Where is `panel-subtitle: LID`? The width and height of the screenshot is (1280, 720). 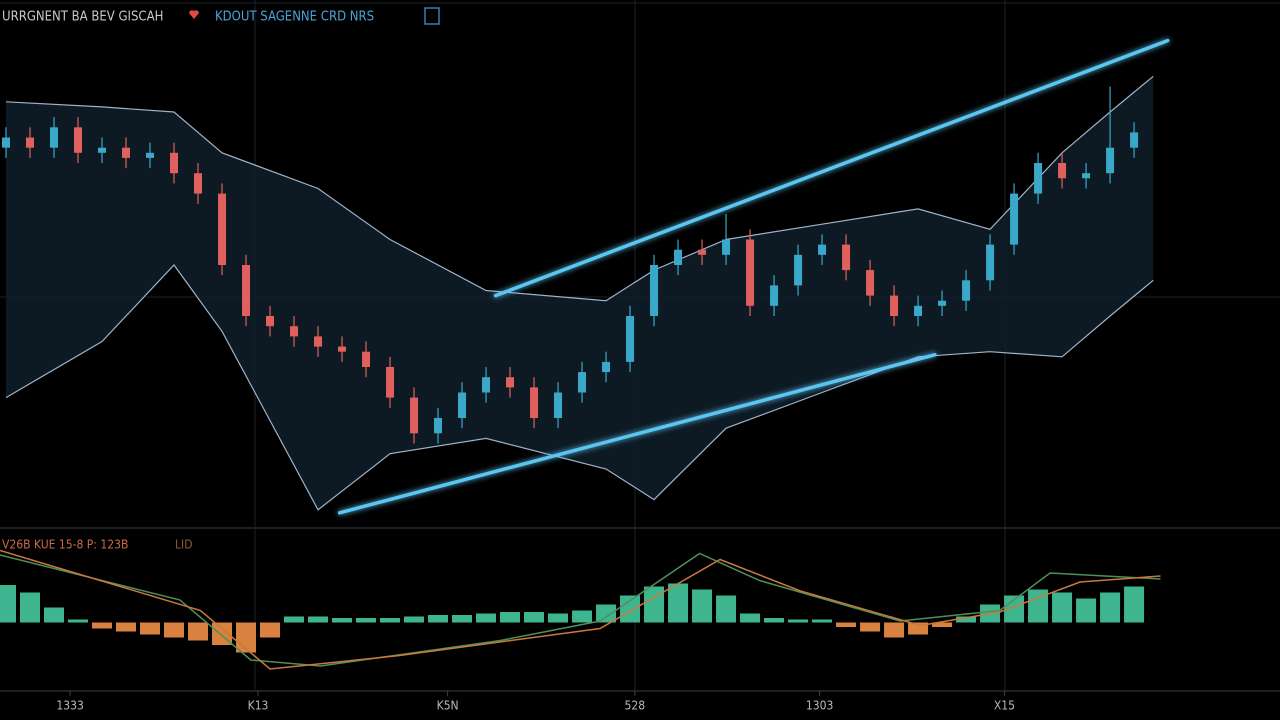 panel-subtitle: LID is located at coordinates (184, 545).